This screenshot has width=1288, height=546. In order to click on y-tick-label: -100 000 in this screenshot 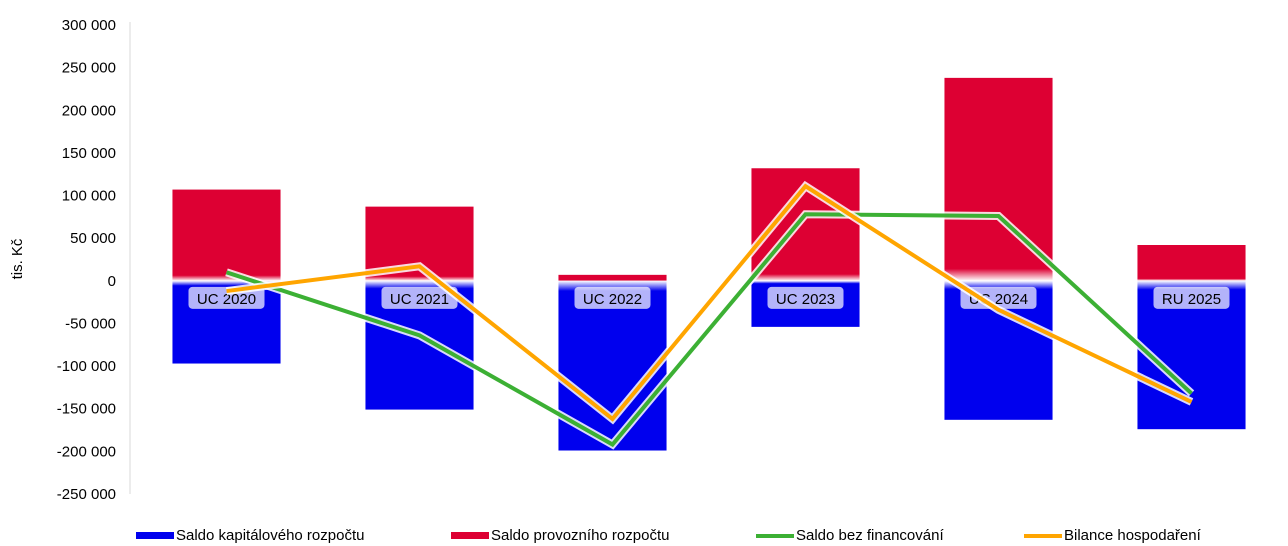, I will do `click(86, 366)`.